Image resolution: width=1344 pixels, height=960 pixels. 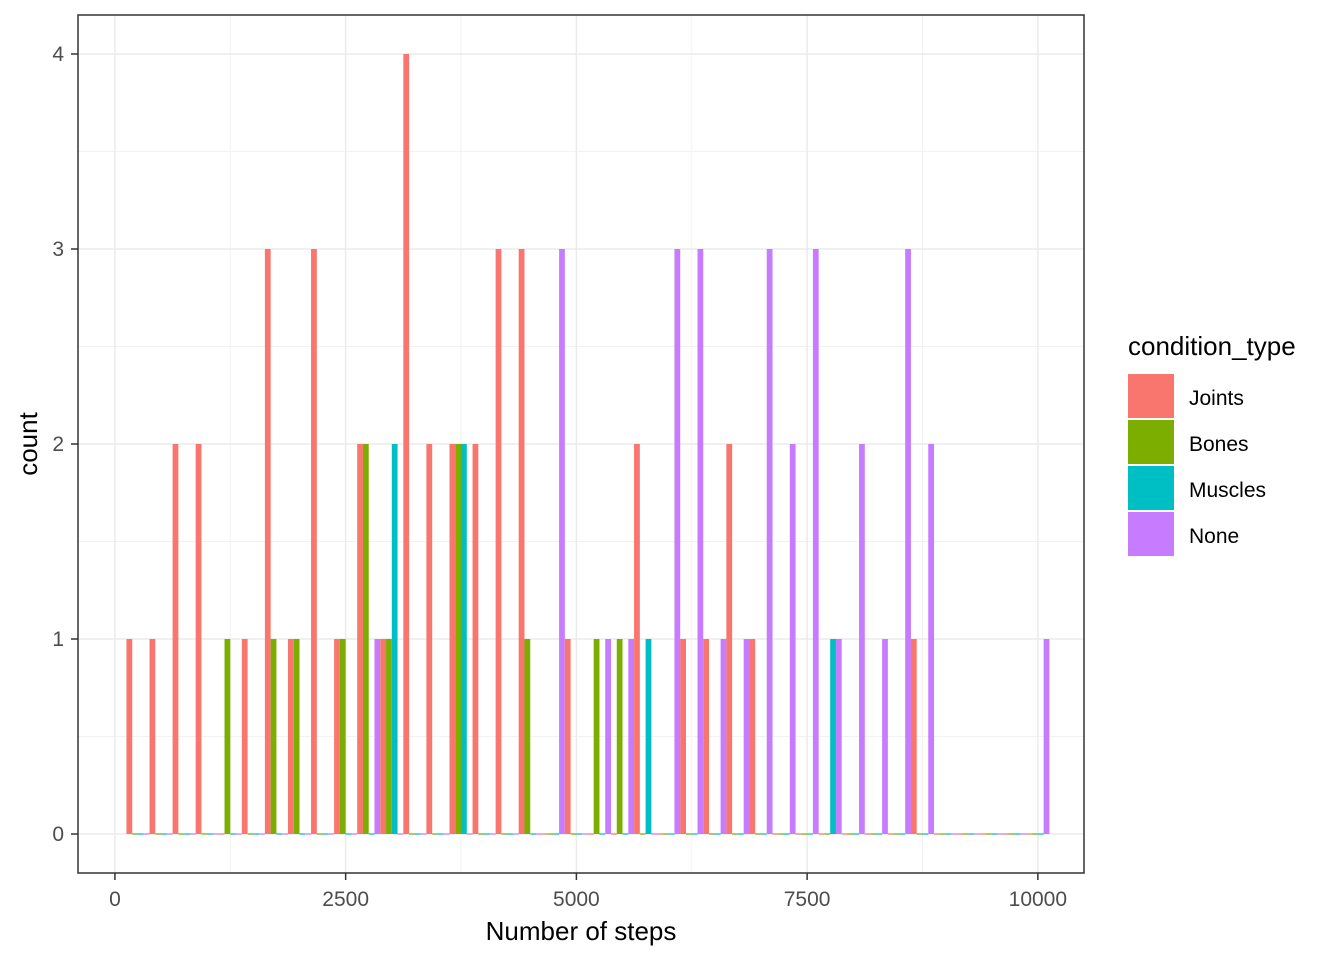 What do you see at coordinates (65, 444) in the screenshot?
I see `y-axis: 0 1 2 3 4` at bounding box center [65, 444].